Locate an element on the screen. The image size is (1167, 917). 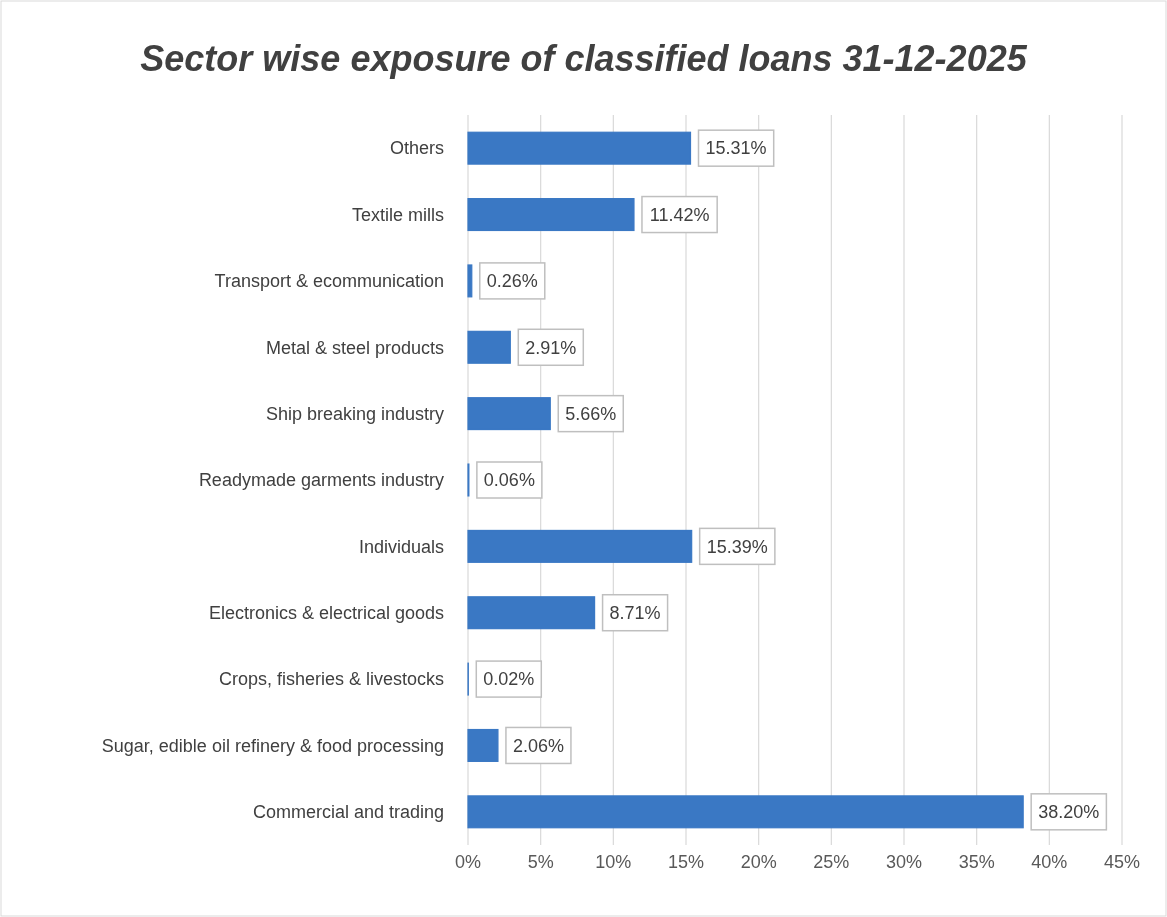
y-tick-label: Crops, fisheries & livestocks is located at coordinates (331, 679).